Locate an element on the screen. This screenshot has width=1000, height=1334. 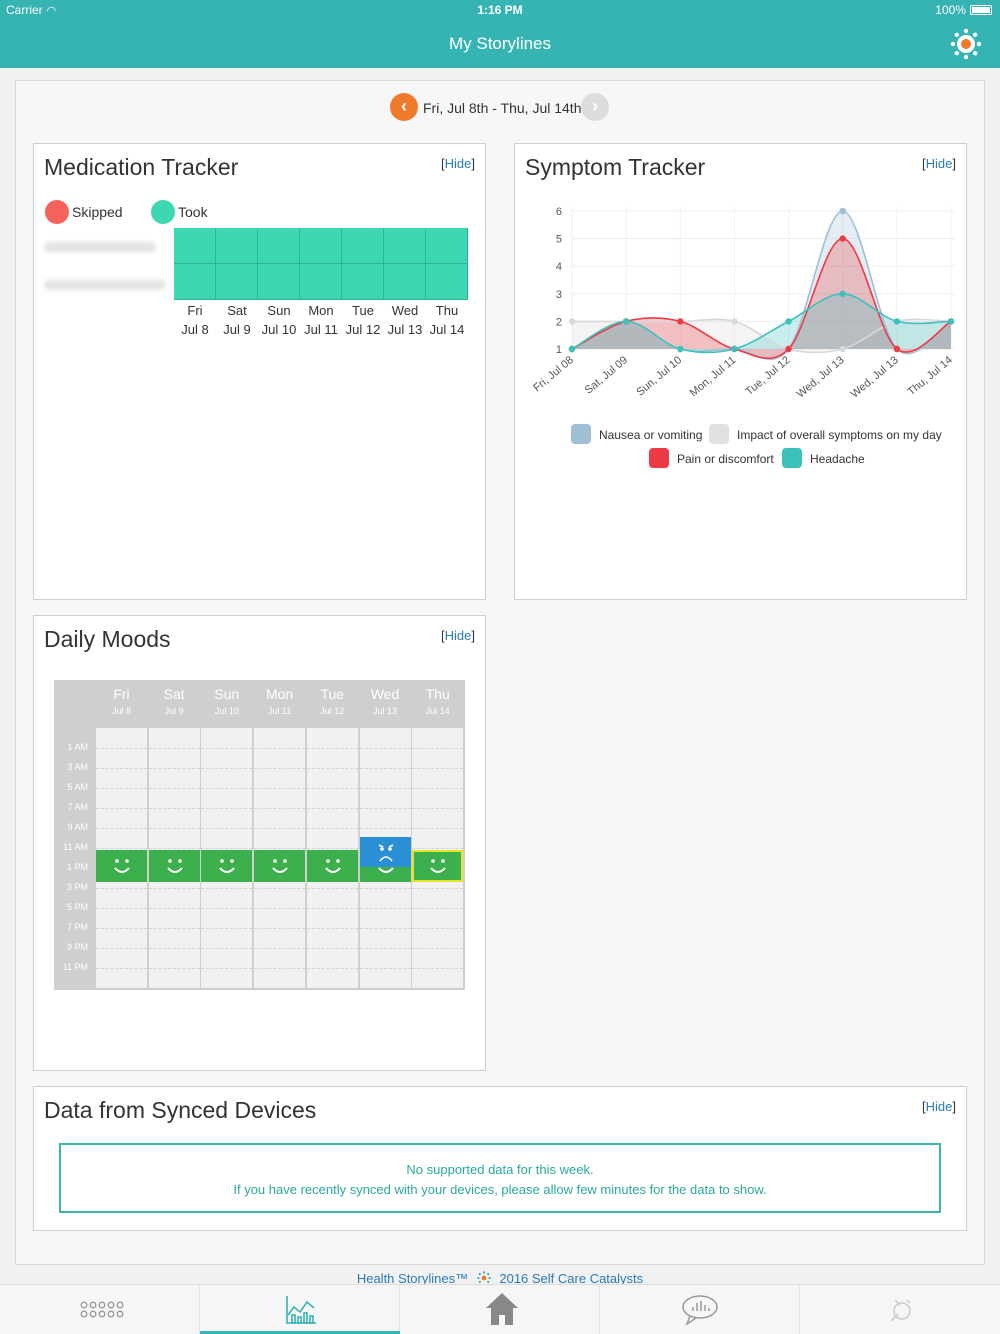
battery-indicator: 100% is located at coordinates (963, 10).